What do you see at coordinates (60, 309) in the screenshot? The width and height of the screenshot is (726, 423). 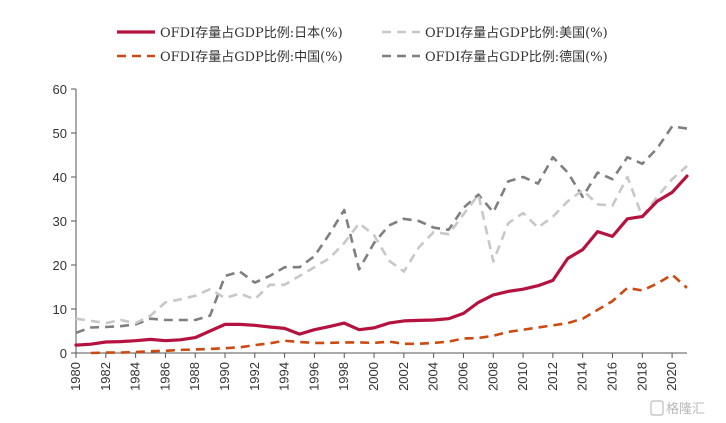 I see `y-tick-label: 10` at bounding box center [60, 309].